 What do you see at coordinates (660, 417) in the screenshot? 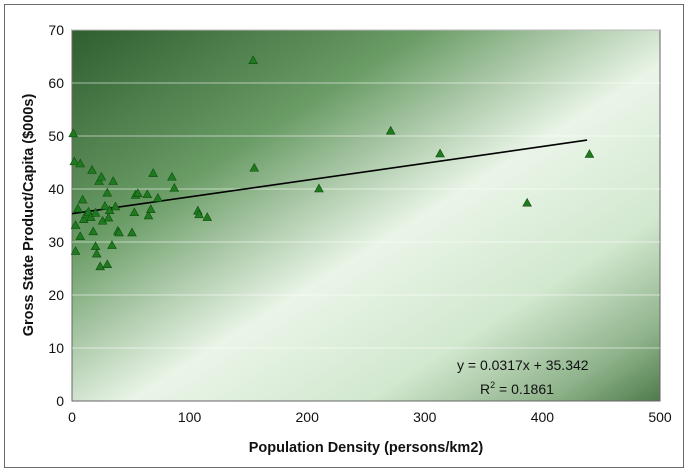
I see `x-tick-label: 500` at bounding box center [660, 417].